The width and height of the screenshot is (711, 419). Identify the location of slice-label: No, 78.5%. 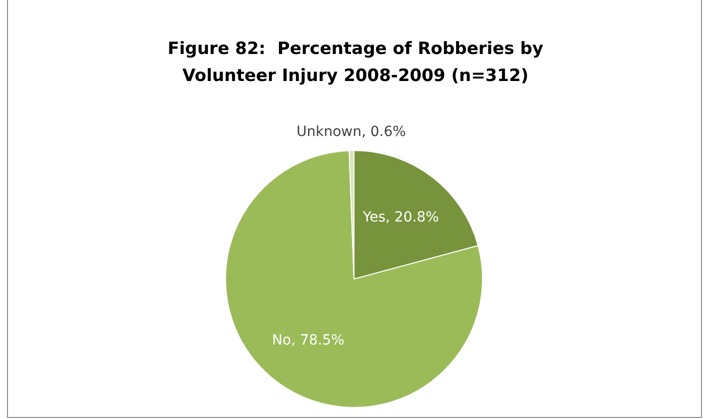
(308, 340).